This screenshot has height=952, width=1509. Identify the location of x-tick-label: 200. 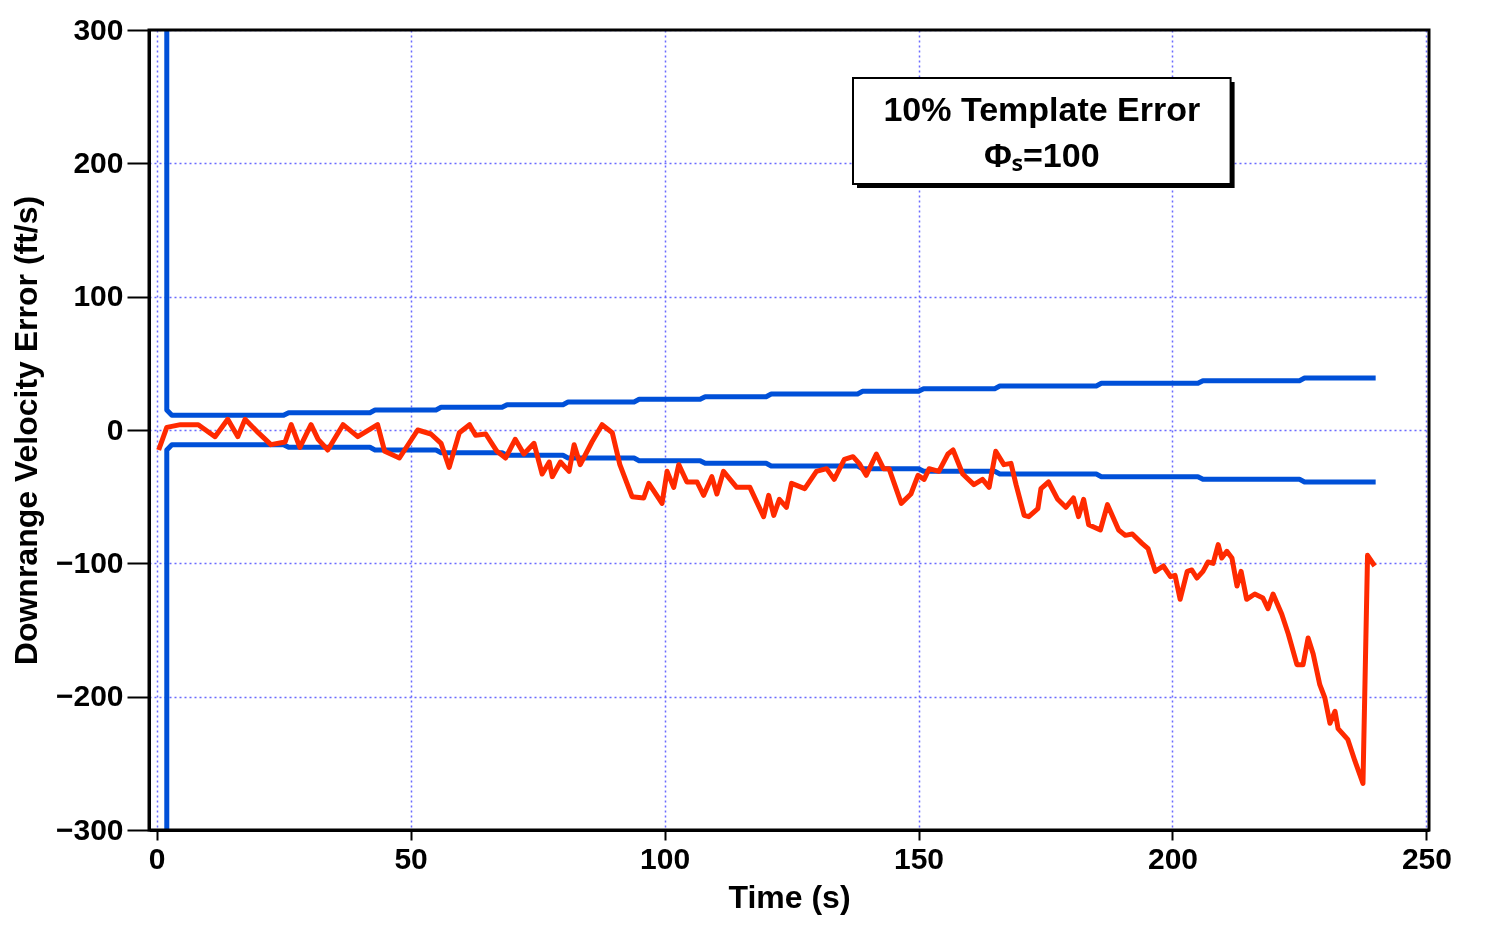
(1173, 858).